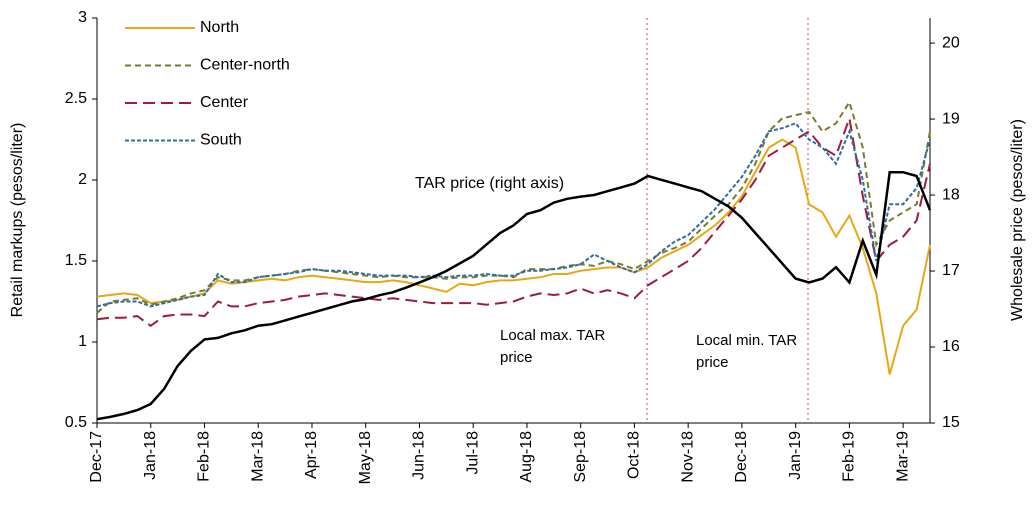 This screenshot has width=1034, height=512. I want to click on legend-label: North, so click(219, 27).